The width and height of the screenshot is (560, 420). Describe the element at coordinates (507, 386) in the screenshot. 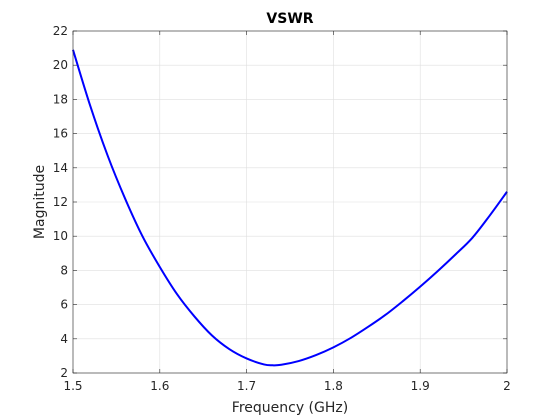

I see `x-tick-label: 2` at that location.